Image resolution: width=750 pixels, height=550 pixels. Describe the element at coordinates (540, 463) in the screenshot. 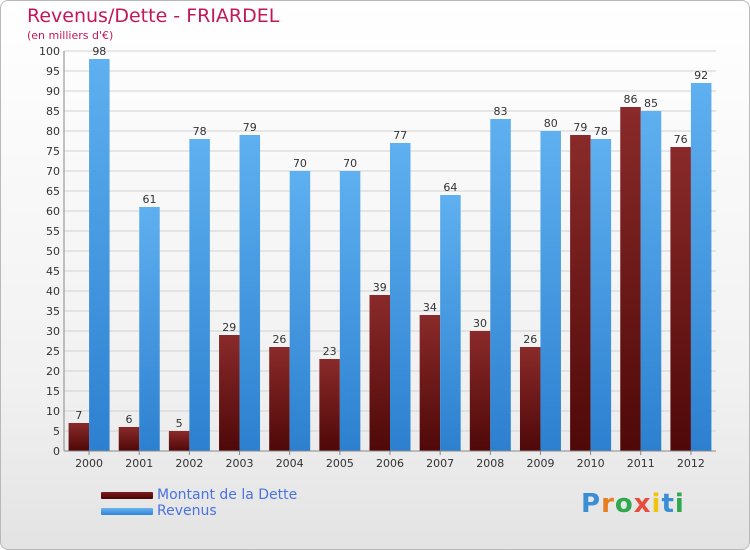

I see `x-tick-label: 2009` at that location.